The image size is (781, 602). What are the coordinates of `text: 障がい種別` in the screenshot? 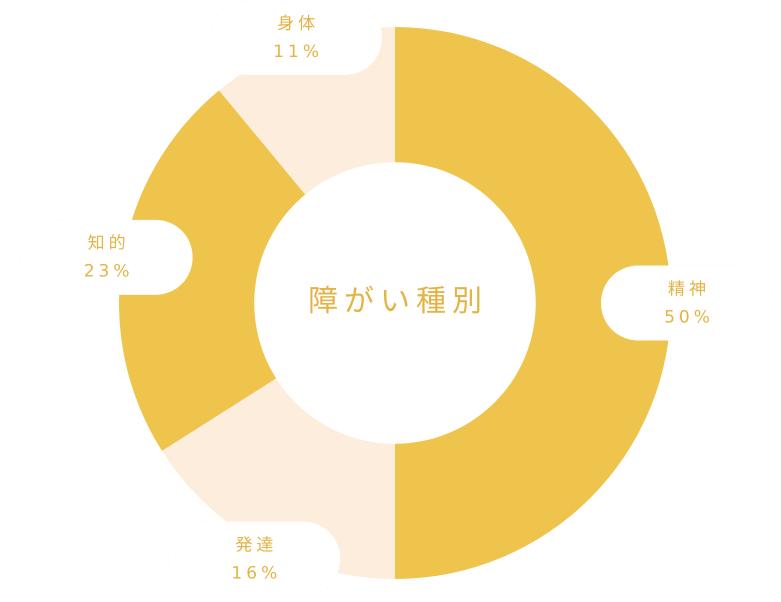 It's located at (398, 301).